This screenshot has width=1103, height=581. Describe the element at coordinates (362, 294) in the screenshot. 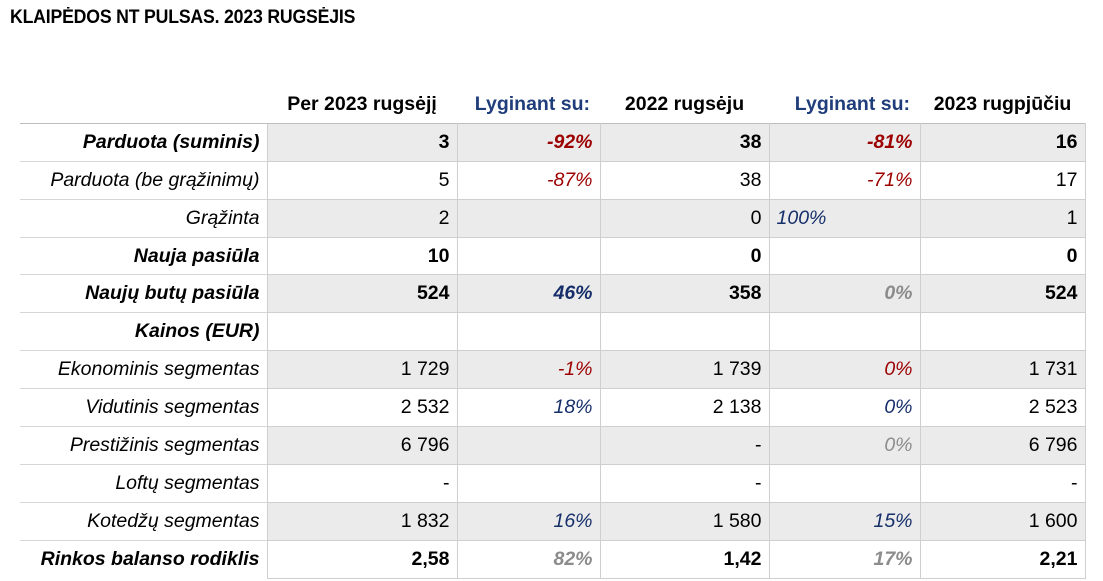

I see `cell-period-value: 524` at that location.